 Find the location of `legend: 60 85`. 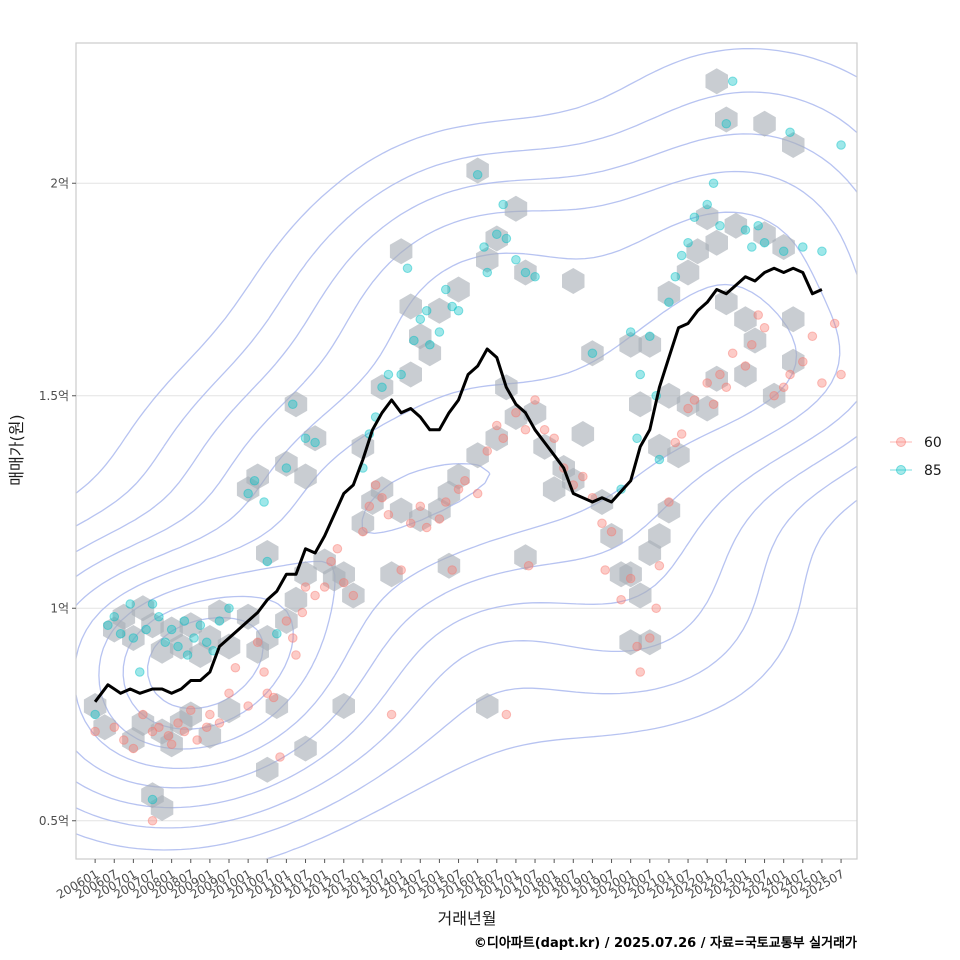

legend: 60 85 is located at coordinates (916, 457).